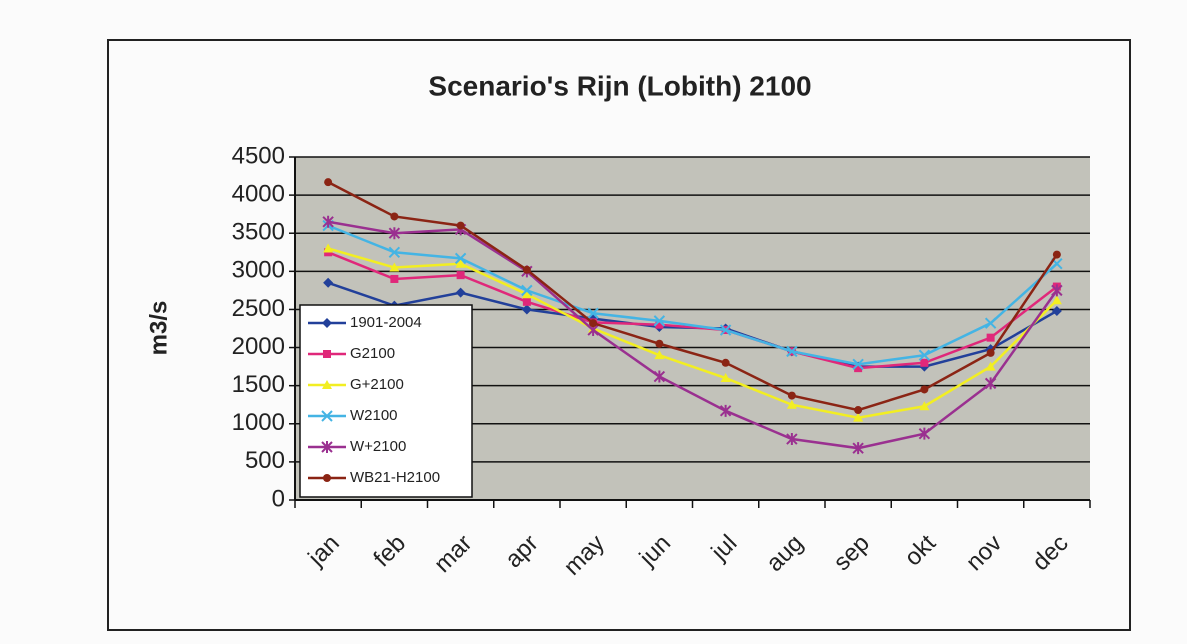  I want to click on y-tick-label: 4500, so click(258, 155).